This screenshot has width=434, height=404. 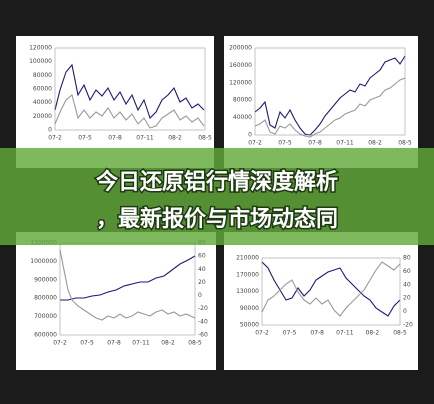 I want to click on y-tick-label: 800000, so click(x=45, y=298).